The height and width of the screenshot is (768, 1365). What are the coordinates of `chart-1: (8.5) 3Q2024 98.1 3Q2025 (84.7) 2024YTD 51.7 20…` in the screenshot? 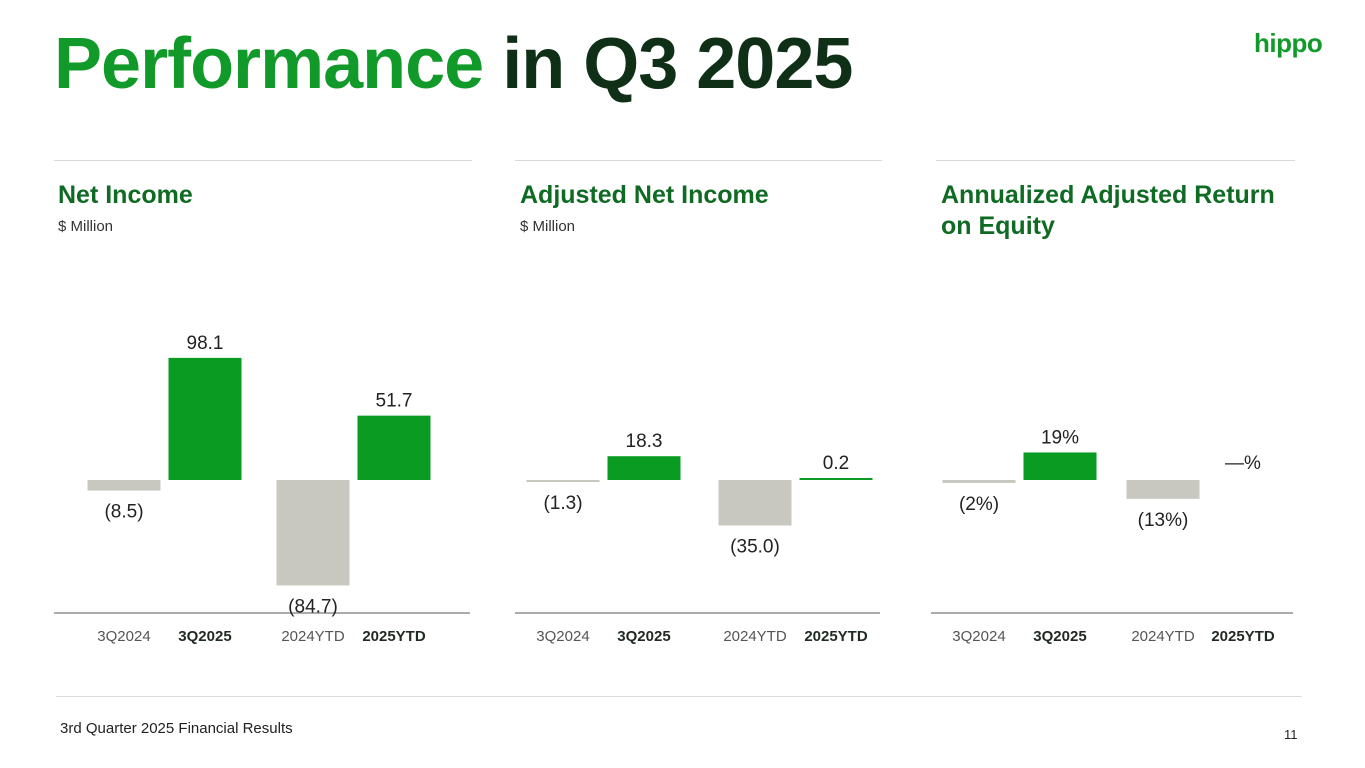 It's located at (262, 489).